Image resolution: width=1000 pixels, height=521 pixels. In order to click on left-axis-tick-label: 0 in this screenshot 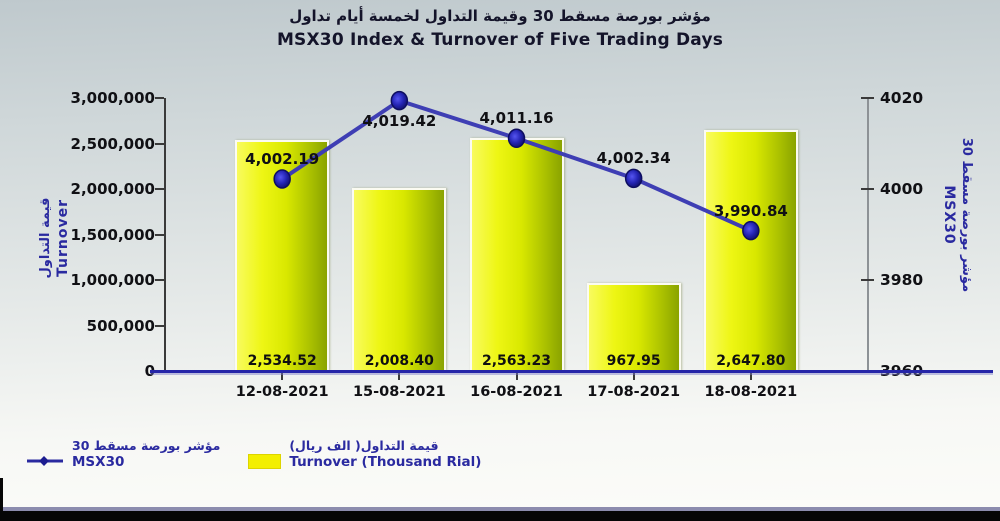, I will do `click(105, 371)`.